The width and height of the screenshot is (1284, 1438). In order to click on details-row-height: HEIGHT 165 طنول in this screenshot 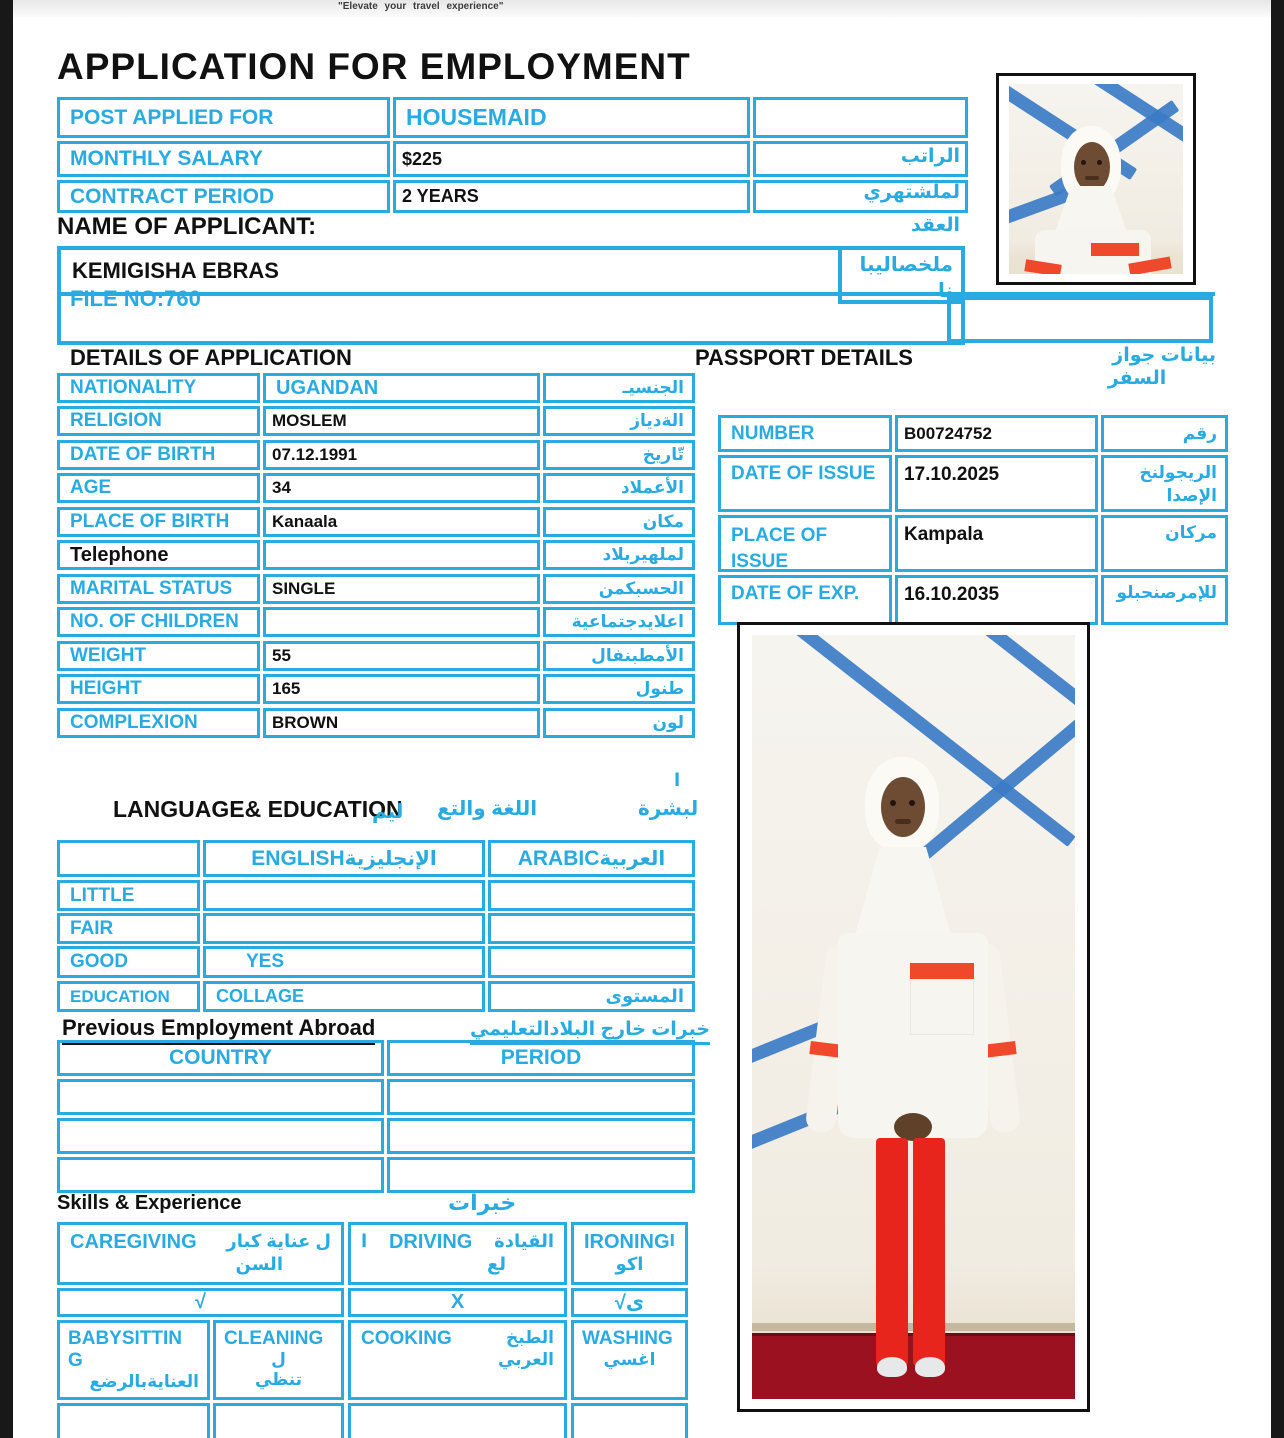, I will do `click(642, 689)`.